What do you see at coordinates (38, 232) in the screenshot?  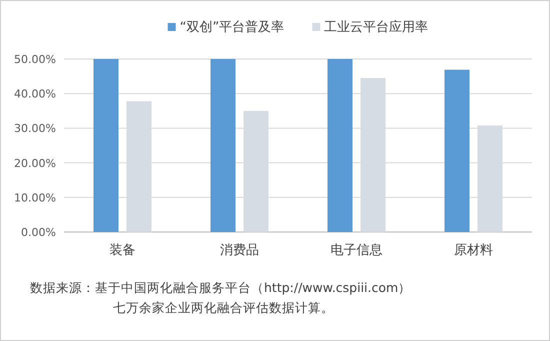 I see `y-tick-label: 0.00%` at bounding box center [38, 232].